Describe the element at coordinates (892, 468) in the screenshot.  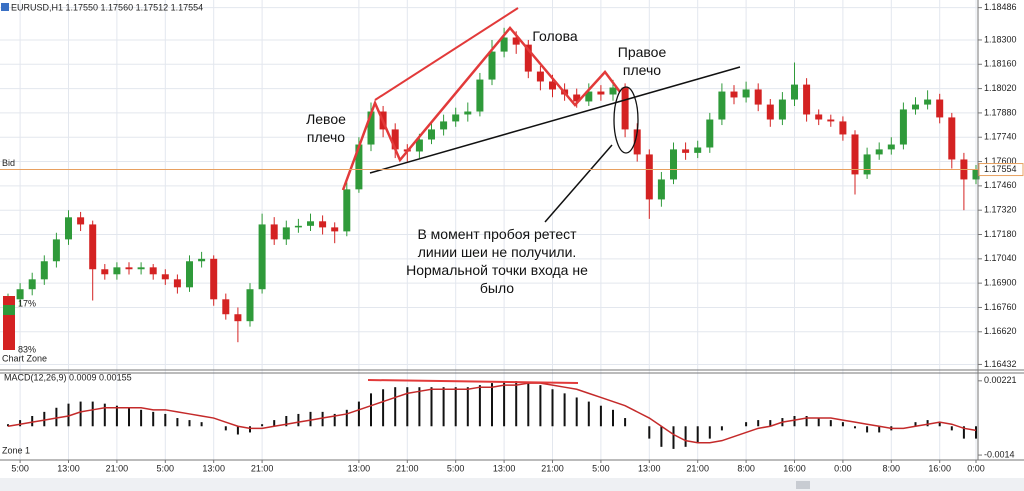
I see `x-tick-label: 8:00` at that location.